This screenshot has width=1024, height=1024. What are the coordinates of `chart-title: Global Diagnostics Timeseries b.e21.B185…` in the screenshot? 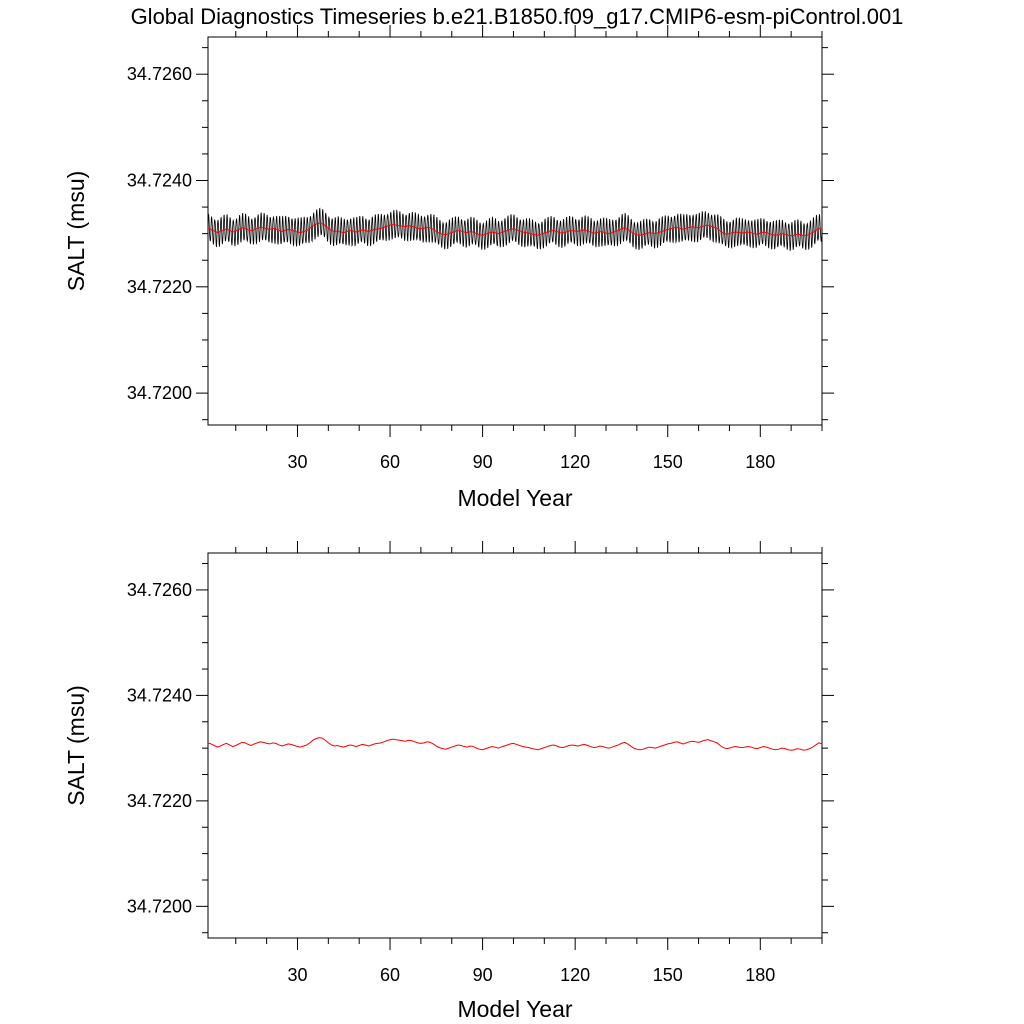 It's located at (517, 16).